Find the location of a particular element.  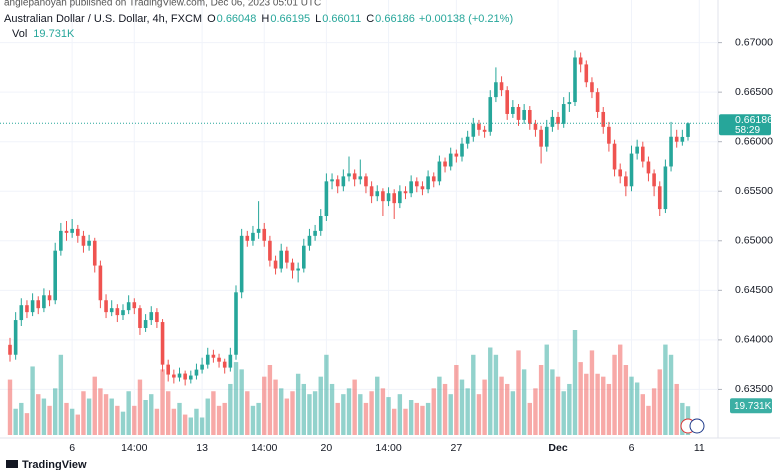

flags is located at coordinates (692, 426).